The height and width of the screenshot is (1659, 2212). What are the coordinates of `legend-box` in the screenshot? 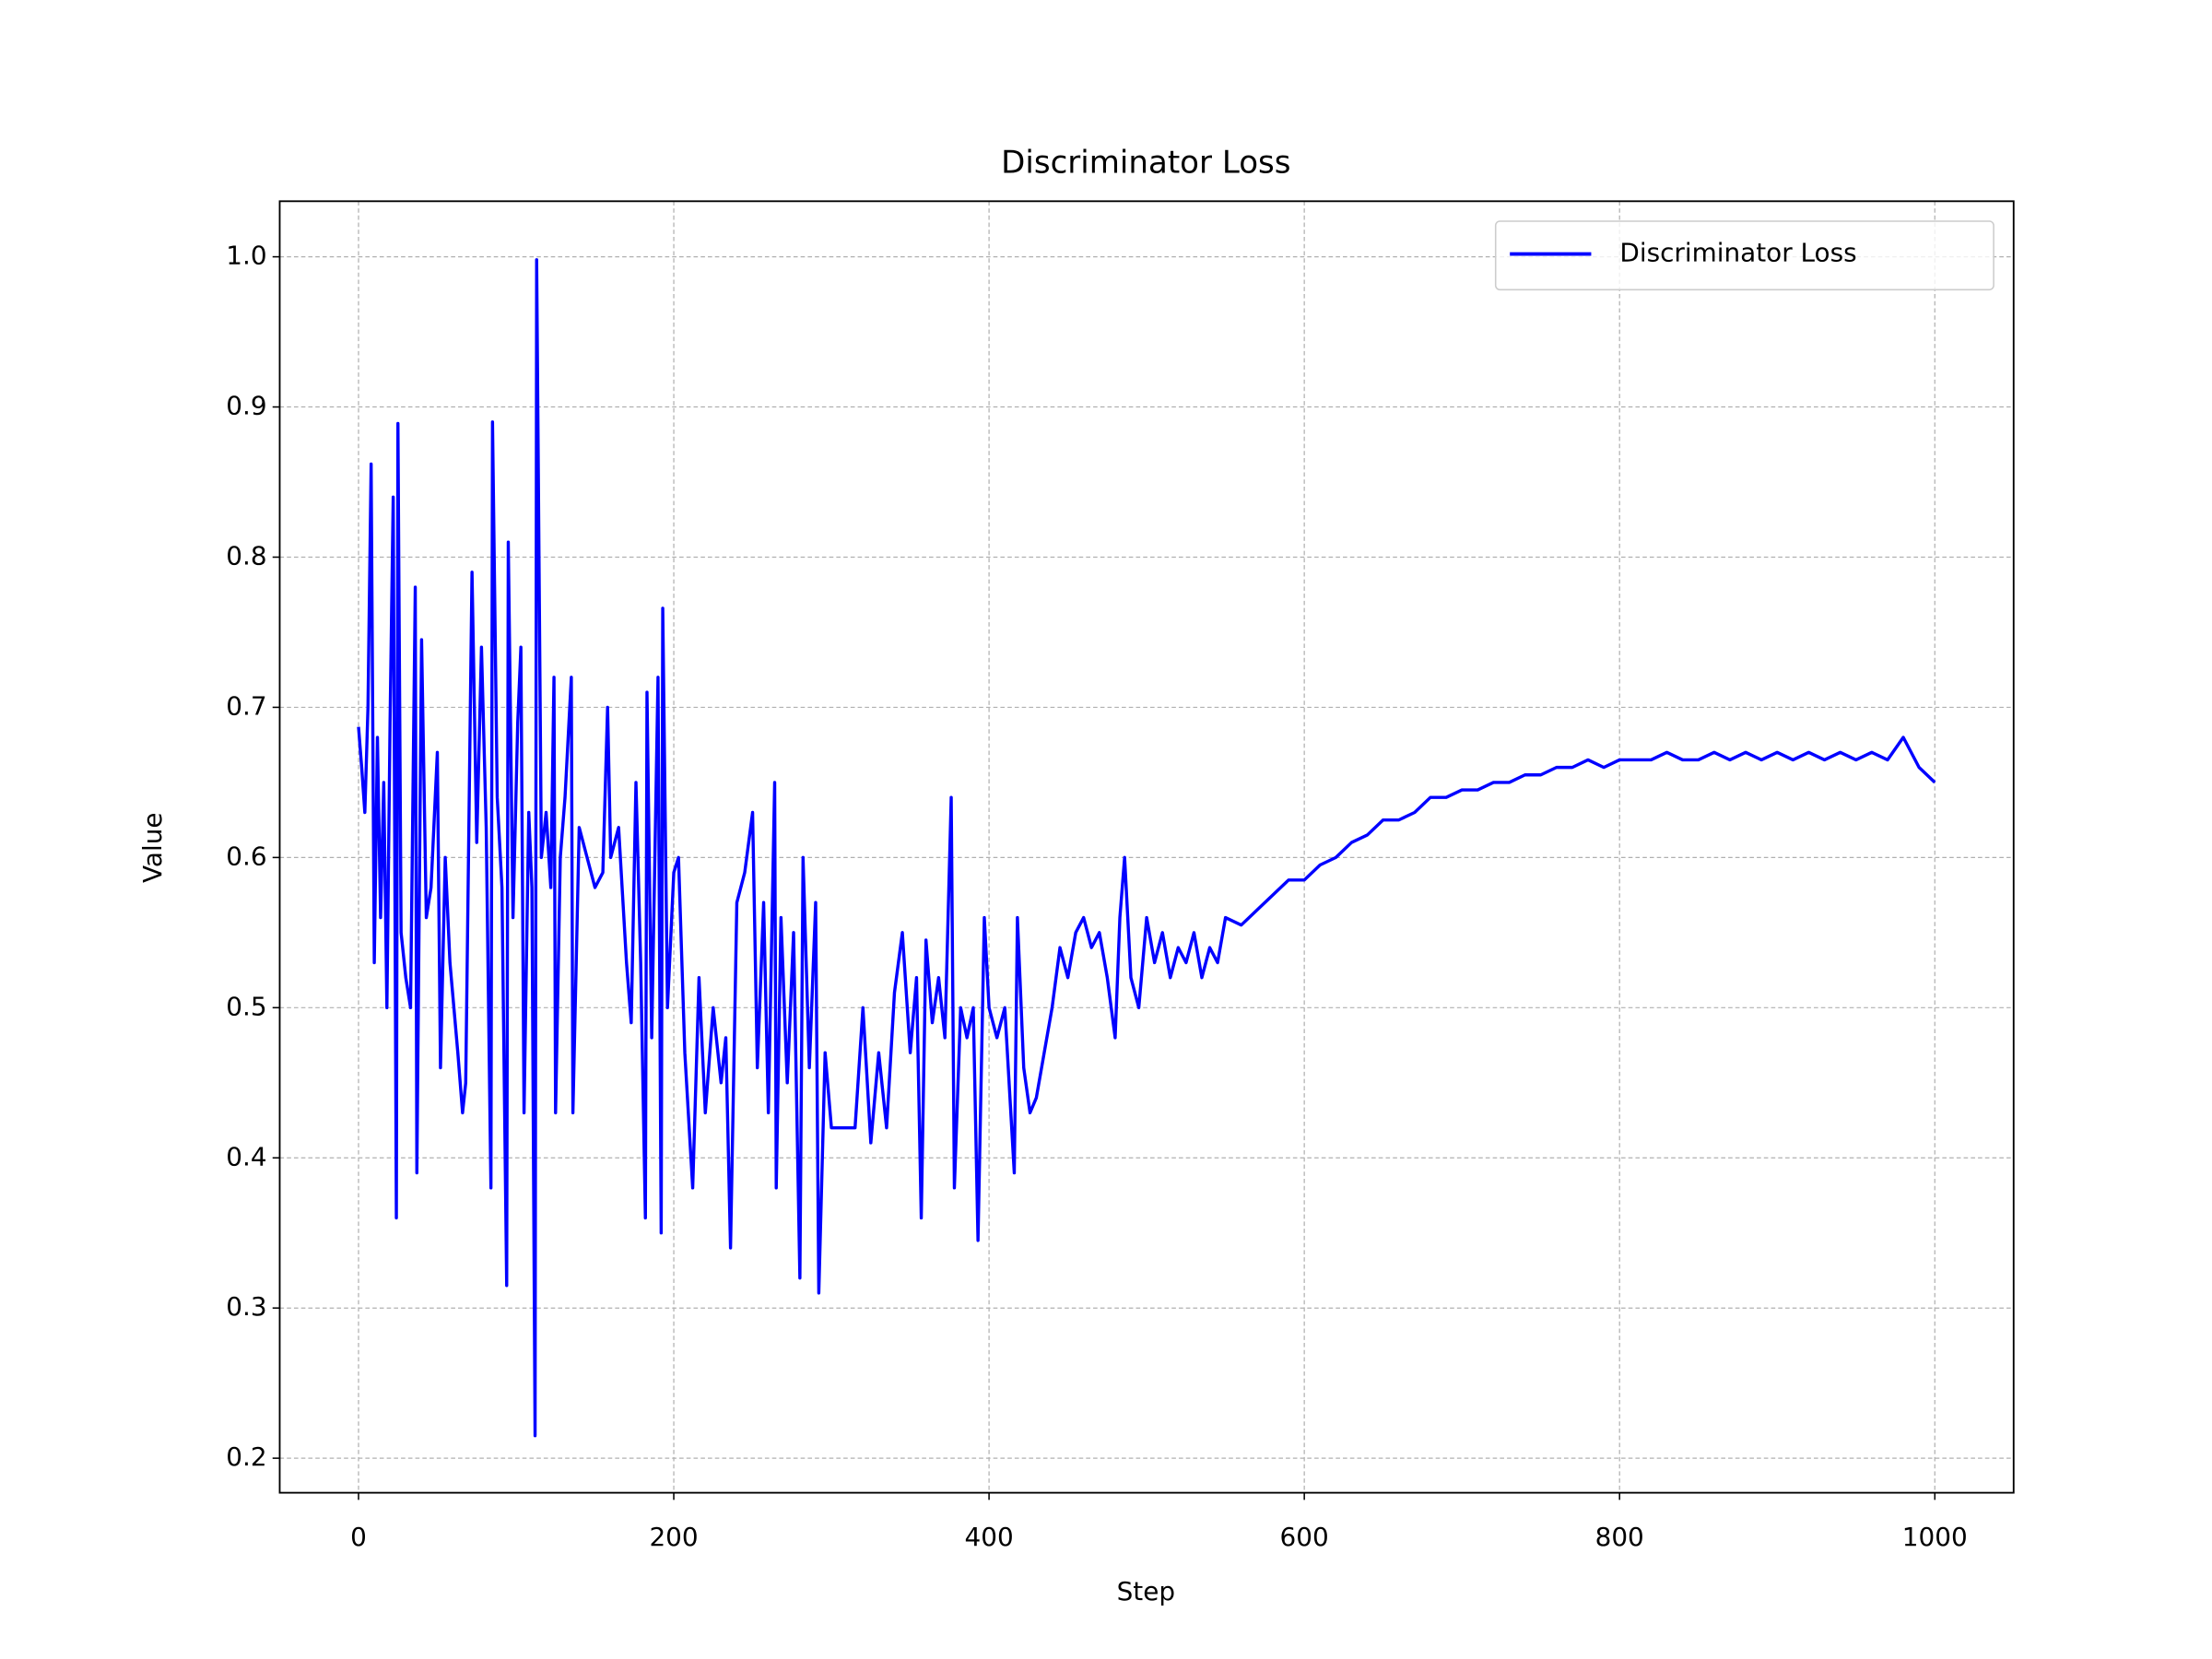 It's located at (1744, 255).